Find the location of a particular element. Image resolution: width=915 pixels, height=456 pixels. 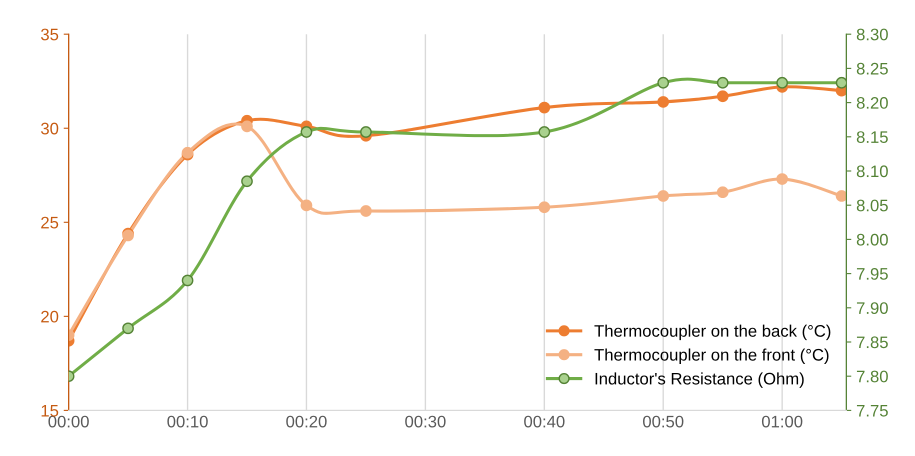

legend-label: Thermocoupler on the back (°C) is located at coordinates (712, 332).